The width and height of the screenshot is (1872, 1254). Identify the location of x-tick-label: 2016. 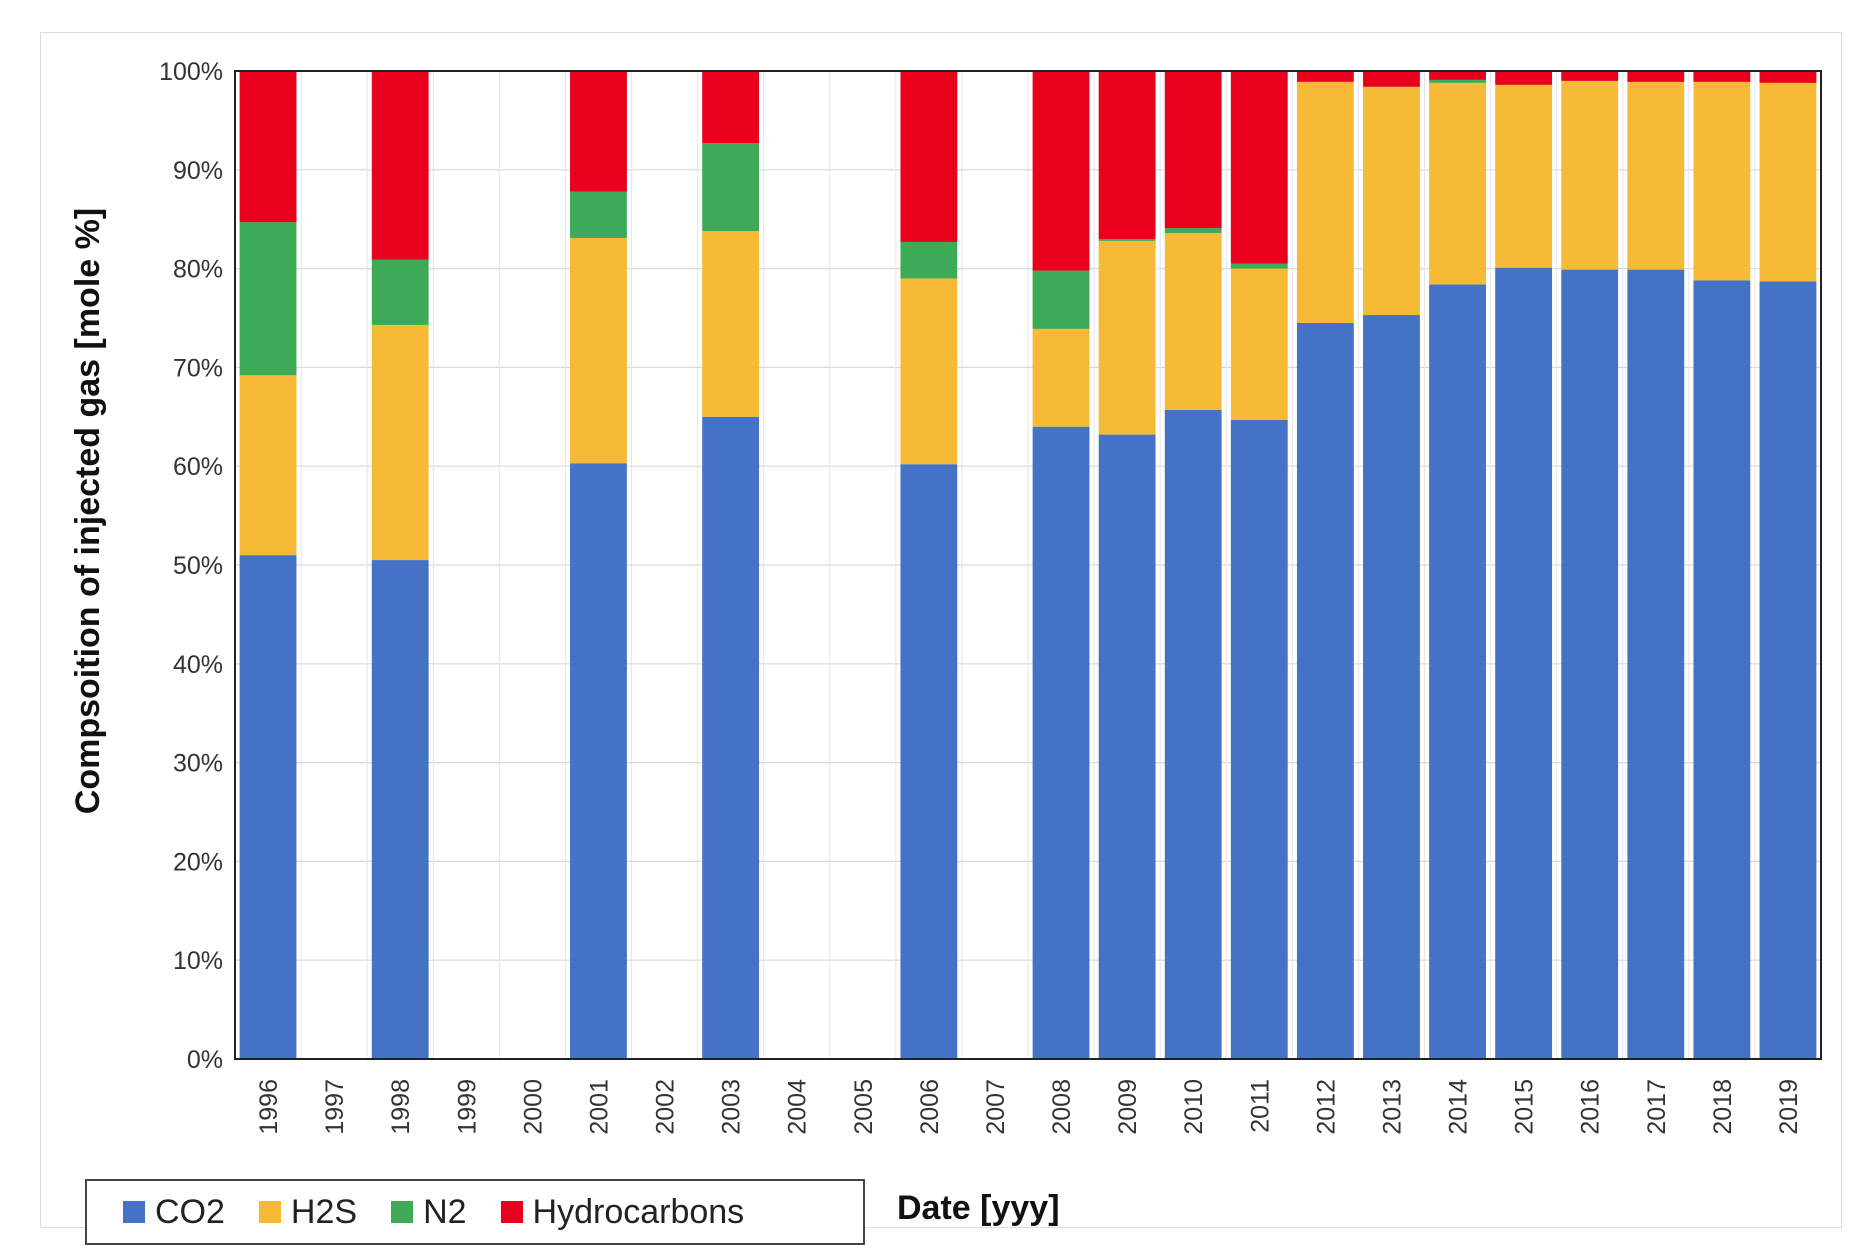
(1591, 1107).